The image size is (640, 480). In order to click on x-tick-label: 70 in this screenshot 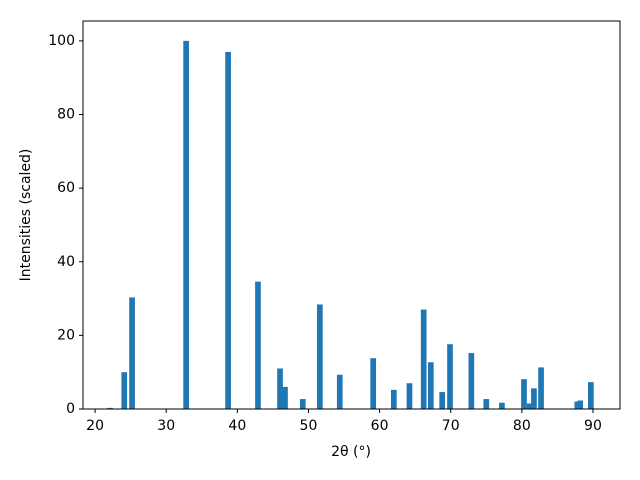, I will do `click(451, 426)`.